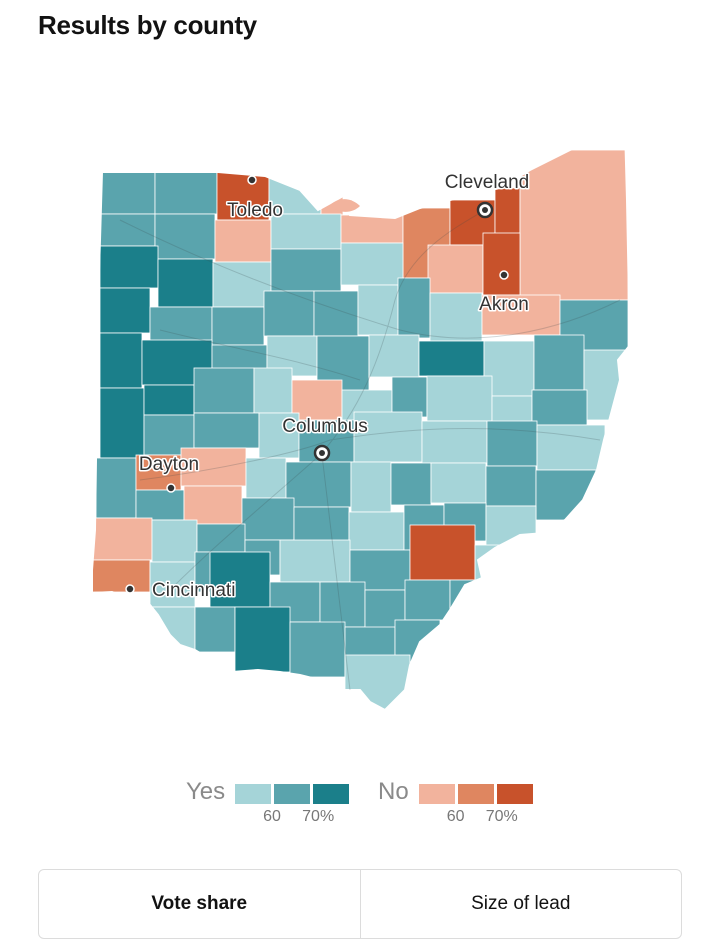  What do you see at coordinates (393, 791) in the screenshot?
I see `legend-no-label: No` at bounding box center [393, 791].